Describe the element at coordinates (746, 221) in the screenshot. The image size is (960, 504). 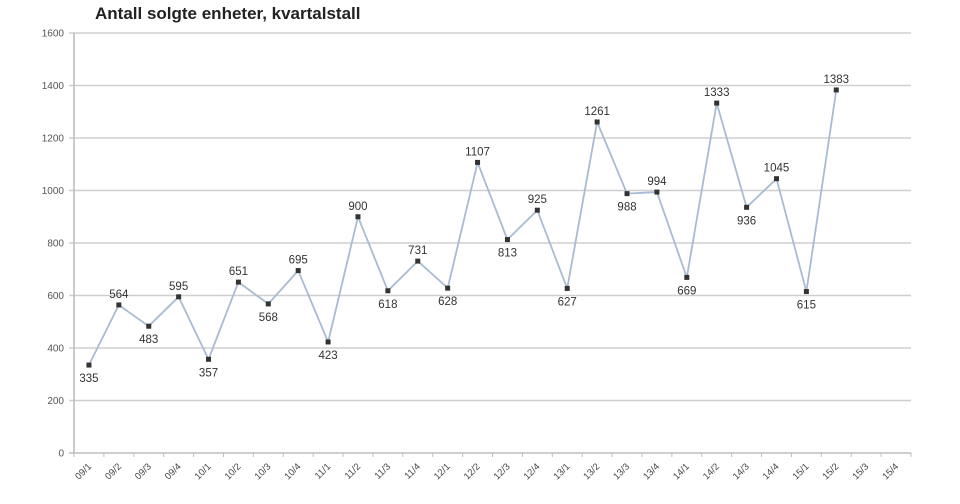
I see `data-label: 936` at that location.